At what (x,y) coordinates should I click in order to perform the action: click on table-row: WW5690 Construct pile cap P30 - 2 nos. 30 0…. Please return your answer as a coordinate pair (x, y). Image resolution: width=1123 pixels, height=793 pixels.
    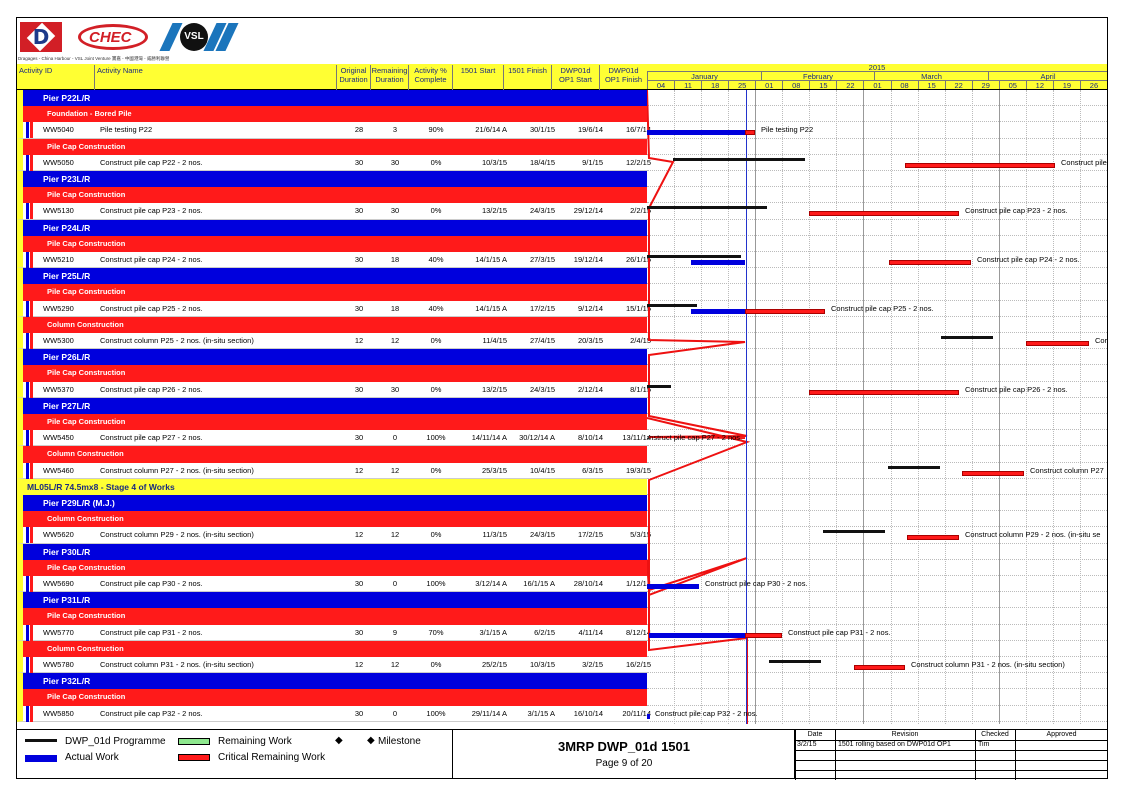
    Looking at the image, I should click on (562, 584).